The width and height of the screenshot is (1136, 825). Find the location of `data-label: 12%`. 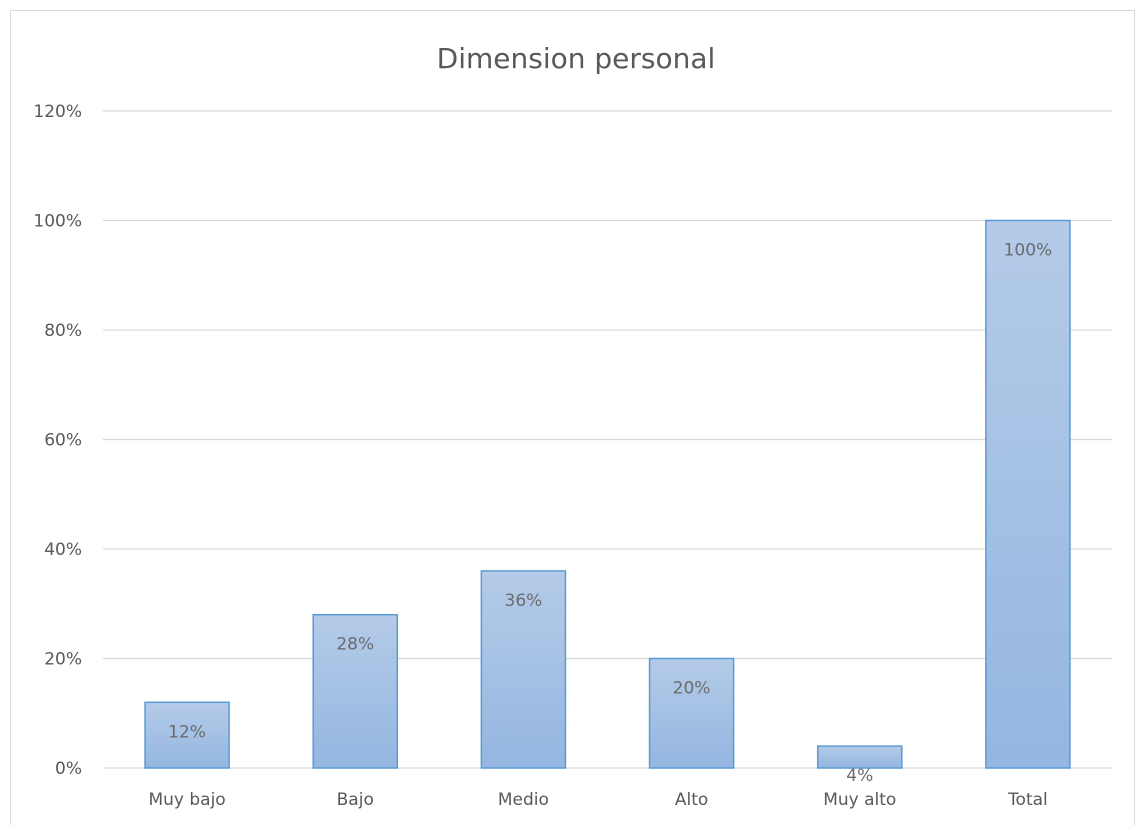

data-label: 12% is located at coordinates (187, 732).